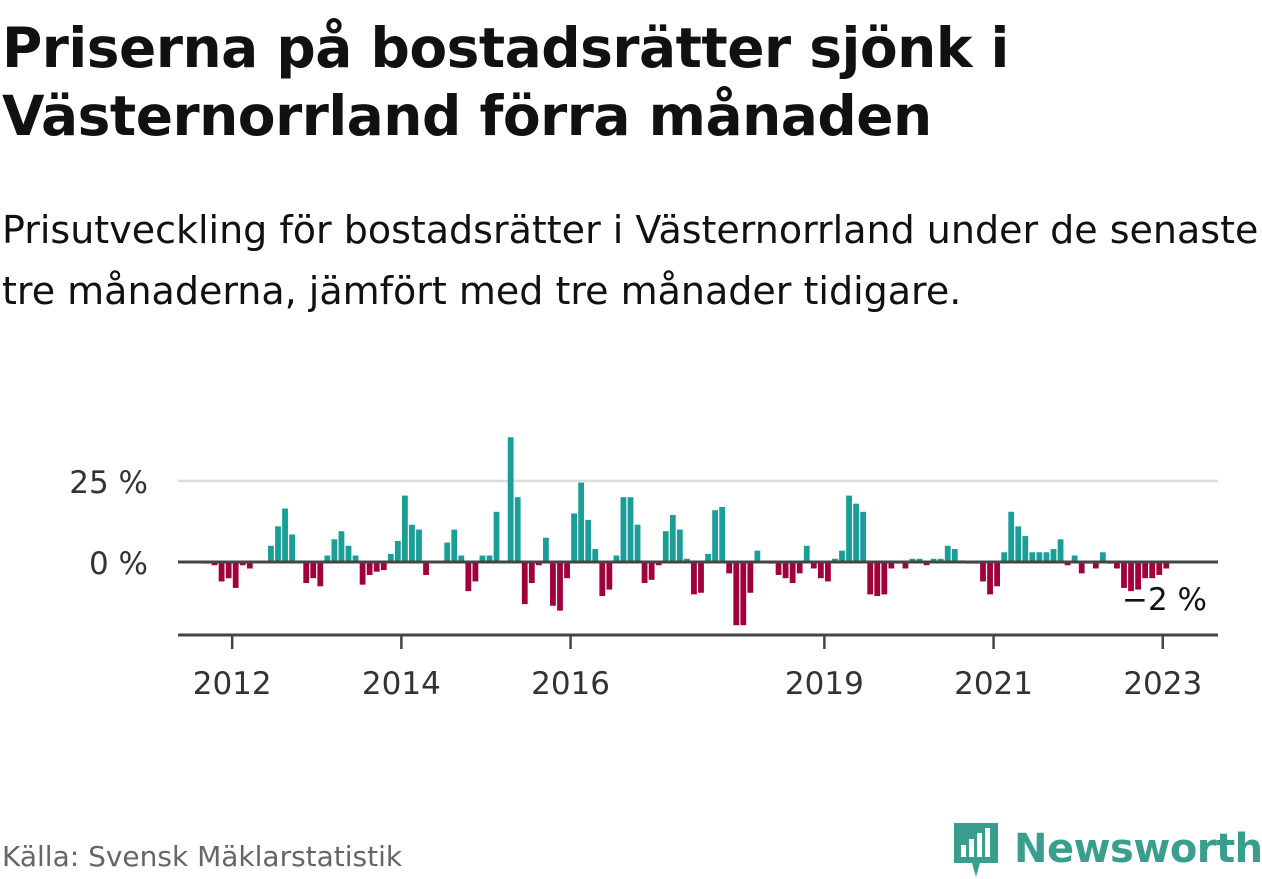  What do you see at coordinates (570, 683) in the screenshot?
I see `x-tick-label: 2016` at bounding box center [570, 683].